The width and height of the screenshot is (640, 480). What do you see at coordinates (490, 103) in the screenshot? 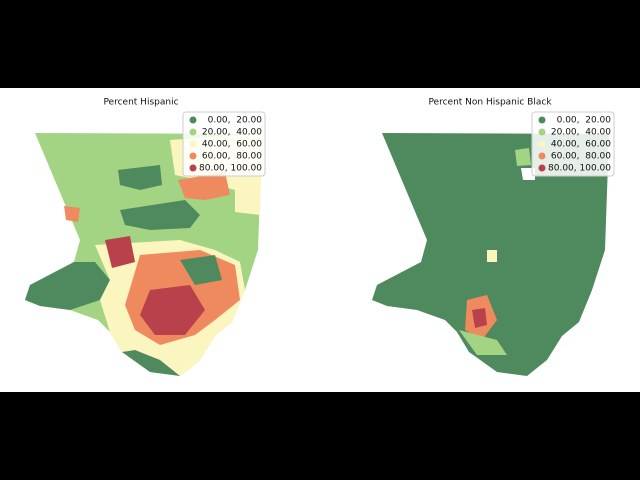
I see `map-title: Percent Non Hispanic Black` at bounding box center [490, 103].